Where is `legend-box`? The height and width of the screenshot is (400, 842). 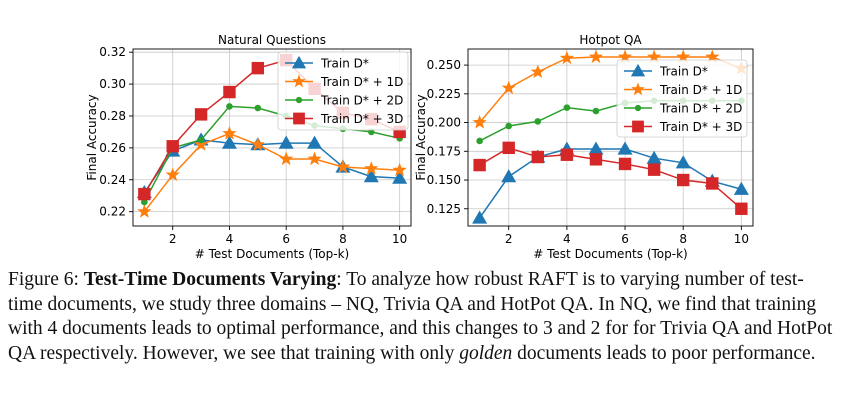 legend-box is located at coordinates (682, 98).